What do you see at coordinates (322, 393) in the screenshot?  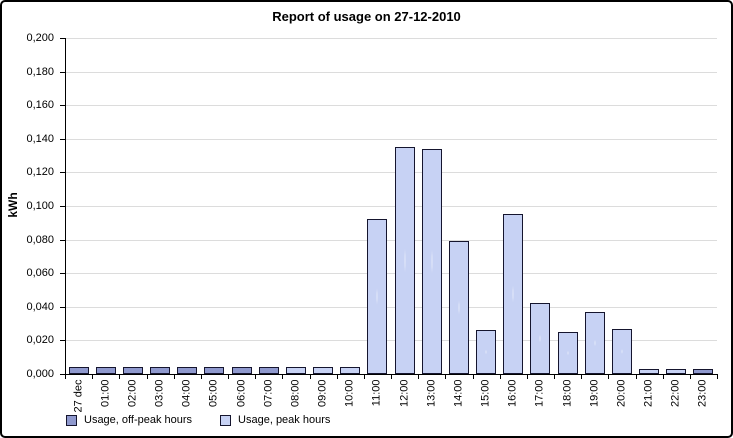 I see `x-axis-label: 09:00` at bounding box center [322, 393].